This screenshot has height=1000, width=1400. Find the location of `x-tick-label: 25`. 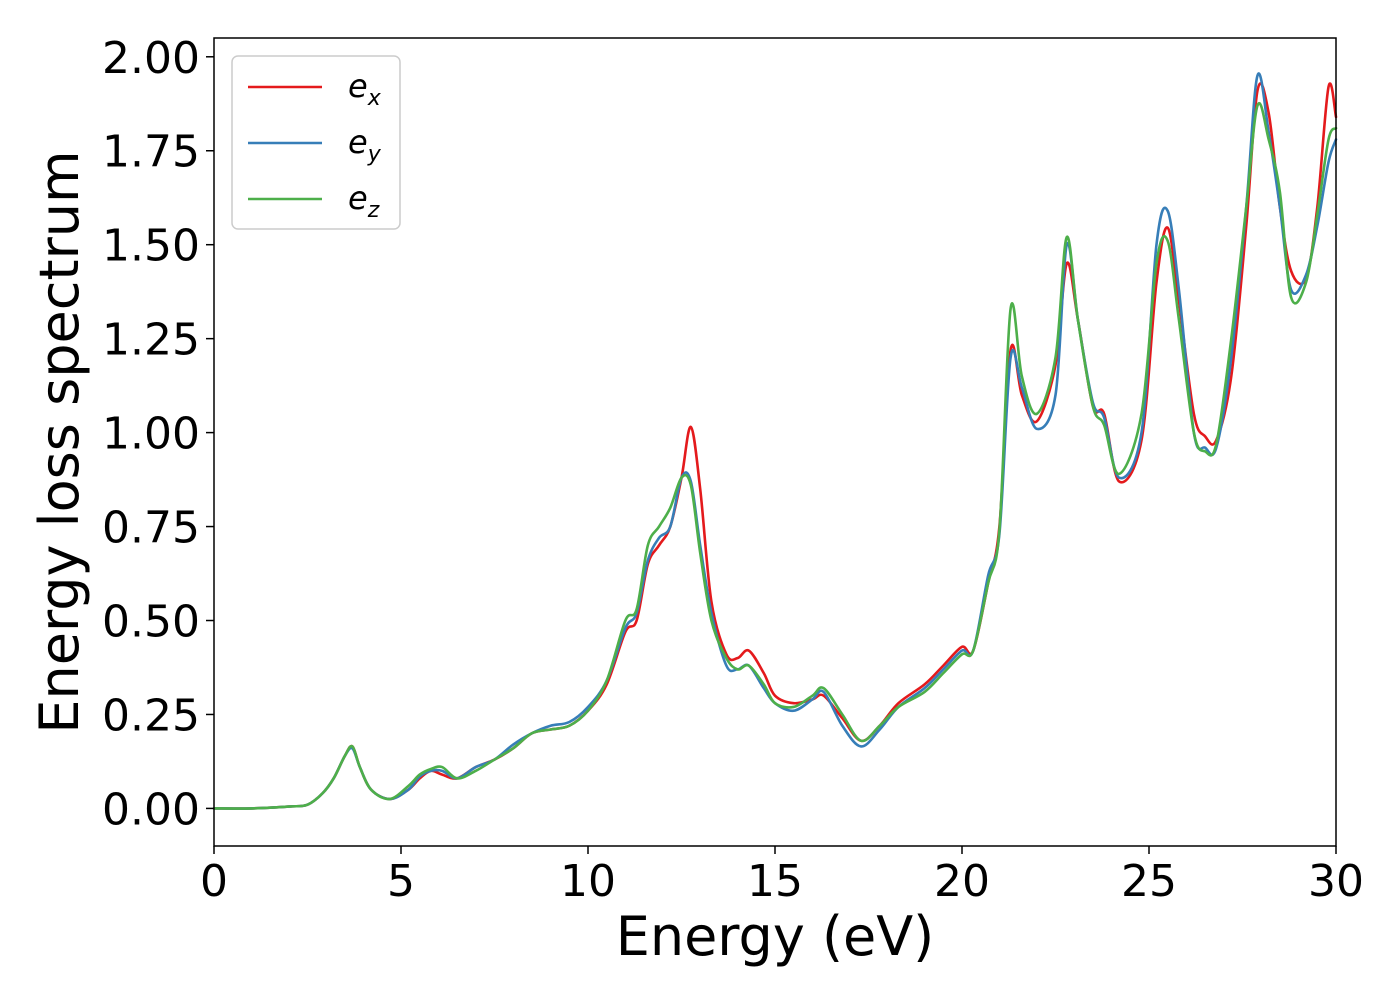

x-tick-label: 25 is located at coordinates (1149, 881).